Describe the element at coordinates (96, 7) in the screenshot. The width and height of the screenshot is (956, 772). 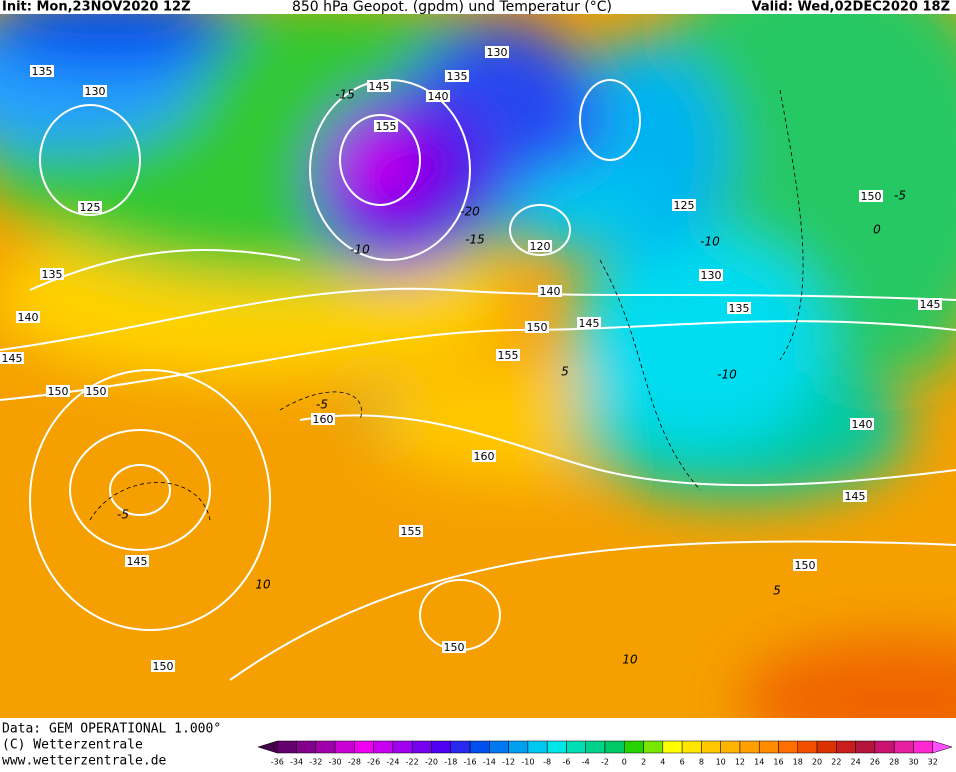
I see `init-time: Init: Mon,23NOV2020 12Z` at that location.